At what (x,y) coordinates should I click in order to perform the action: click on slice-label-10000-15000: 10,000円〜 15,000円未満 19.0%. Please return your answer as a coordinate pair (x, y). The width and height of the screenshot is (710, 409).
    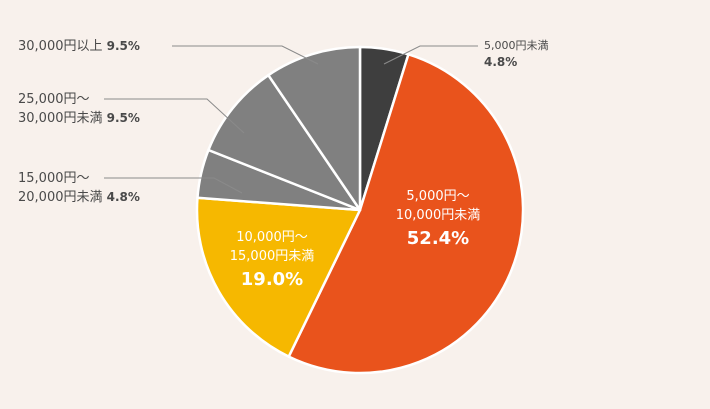
    Looking at the image, I should click on (272, 261).